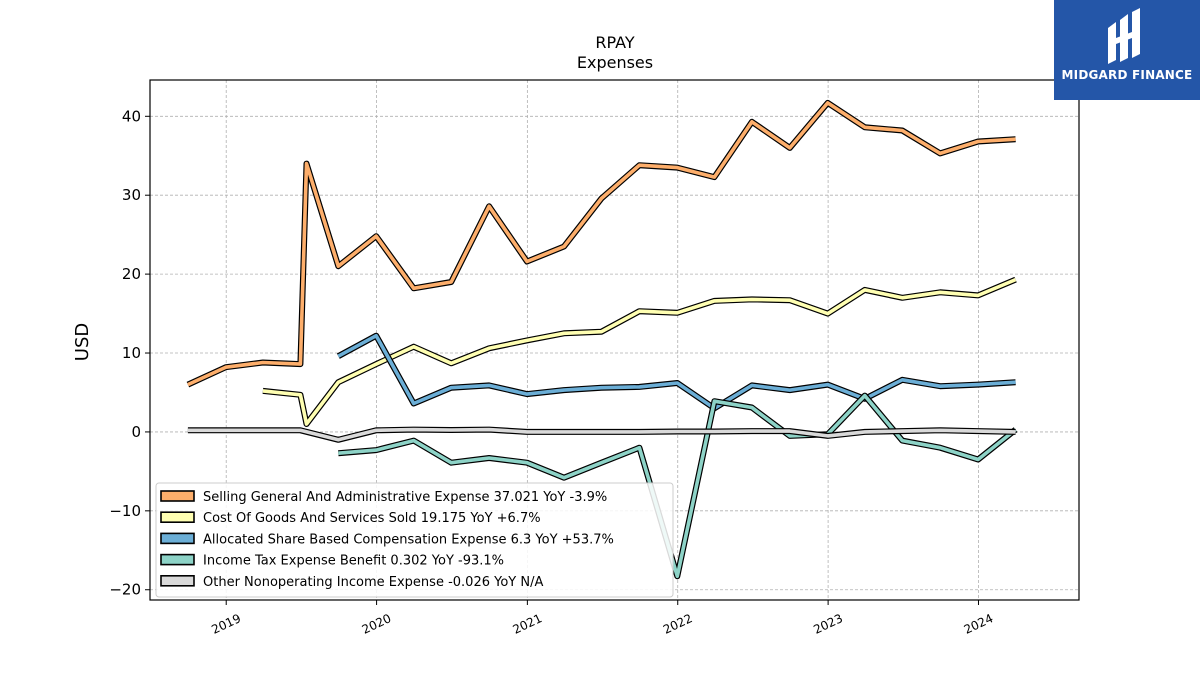 The image size is (1200, 675). What do you see at coordinates (136, 432) in the screenshot?
I see `y-tick-label: 0` at bounding box center [136, 432].